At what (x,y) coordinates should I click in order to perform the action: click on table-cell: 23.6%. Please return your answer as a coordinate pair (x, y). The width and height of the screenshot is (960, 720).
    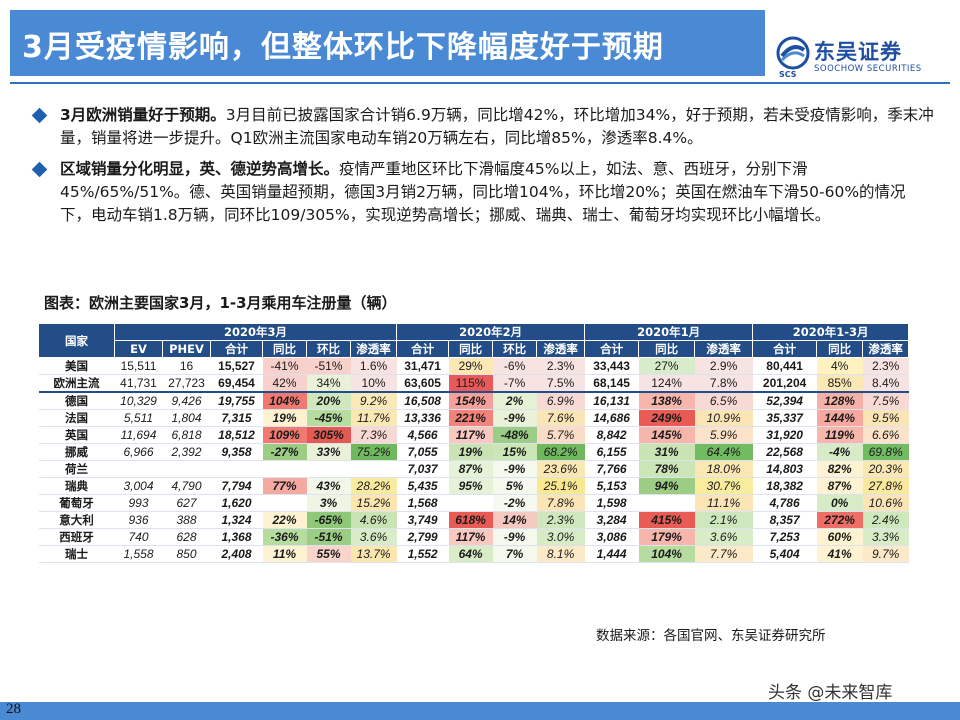
    Looking at the image, I should click on (560, 469).